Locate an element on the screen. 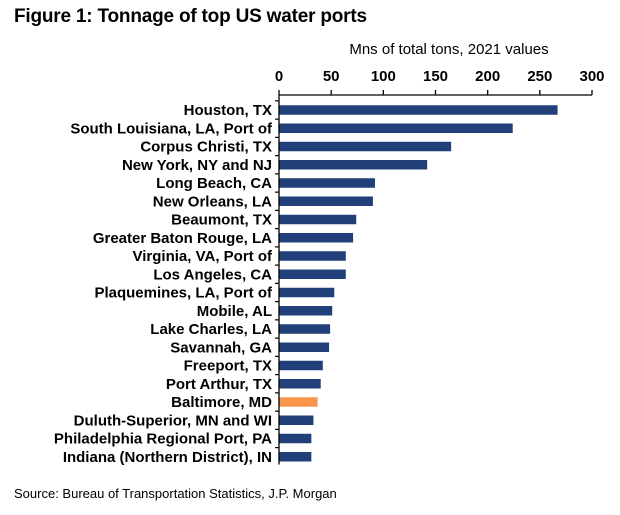  category-label: Los Angeles, CA is located at coordinates (212, 274).